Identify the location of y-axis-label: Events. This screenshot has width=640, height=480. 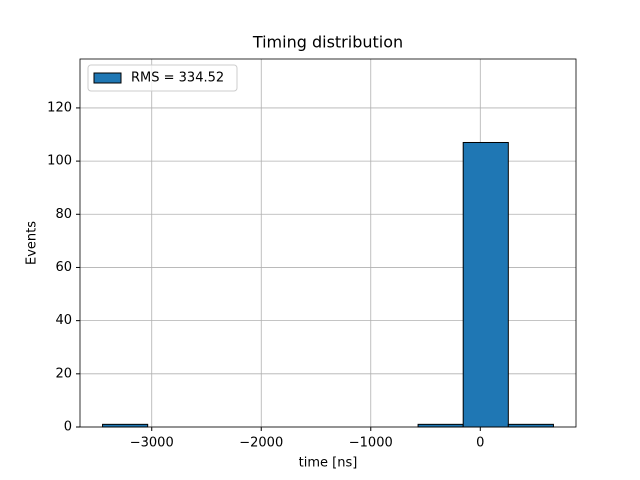
(32, 243).